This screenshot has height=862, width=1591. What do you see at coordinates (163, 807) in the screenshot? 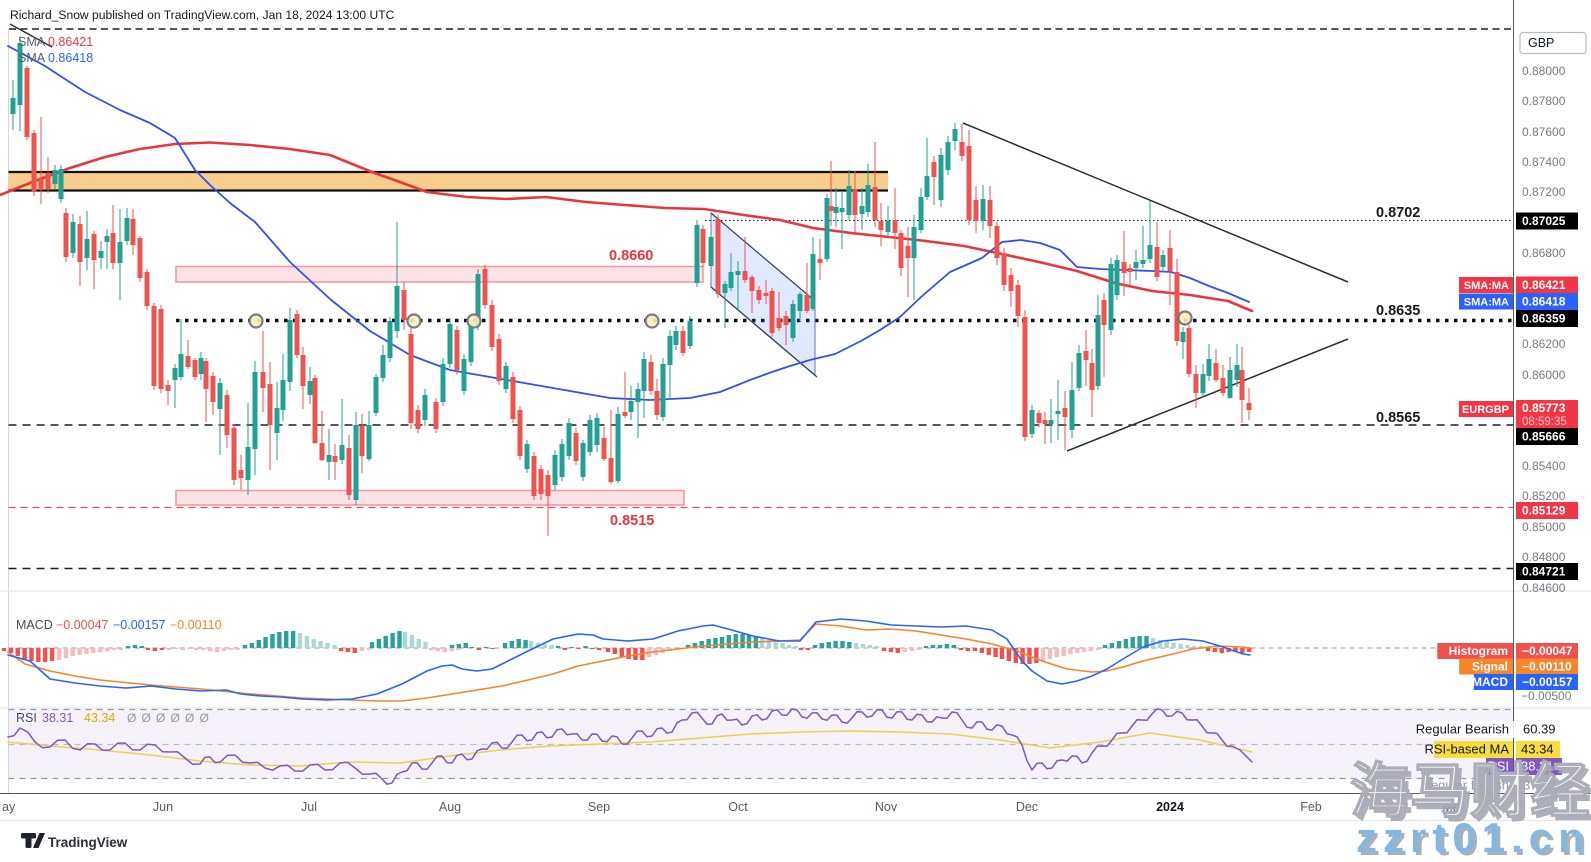
I see `svg-text: Jun` at bounding box center [163, 807].